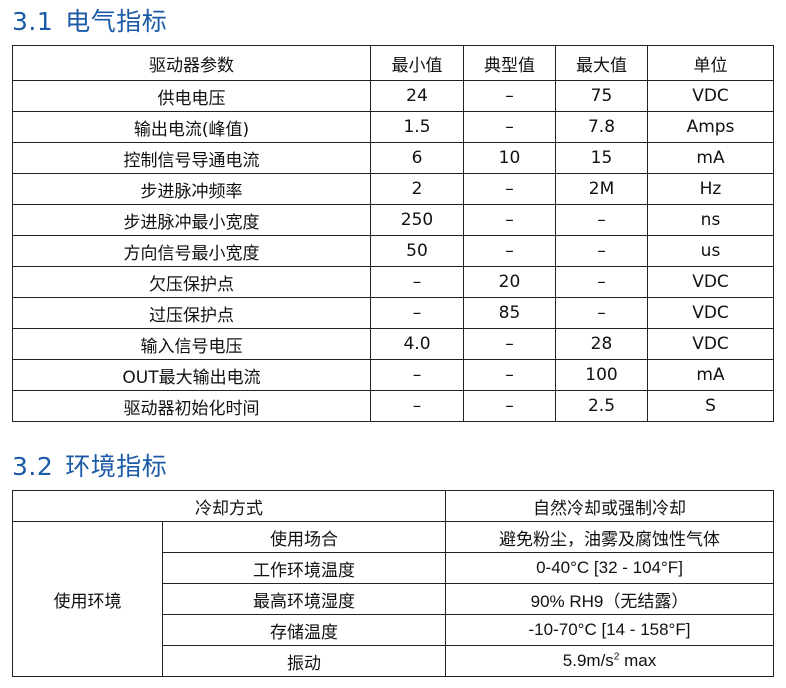  I want to click on table-row: 冷却方式 自然冷却或强制冷却, so click(393, 506).